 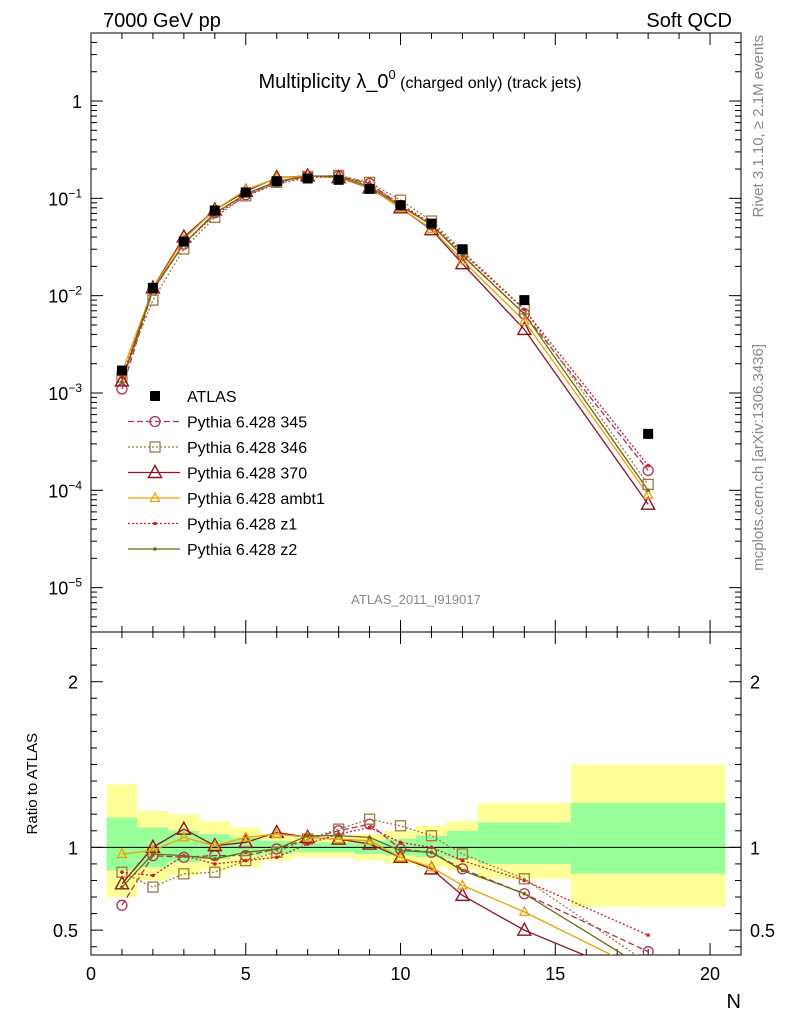 I want to click on y-tick-label-exponent: −1, so click(x=75, y=193).